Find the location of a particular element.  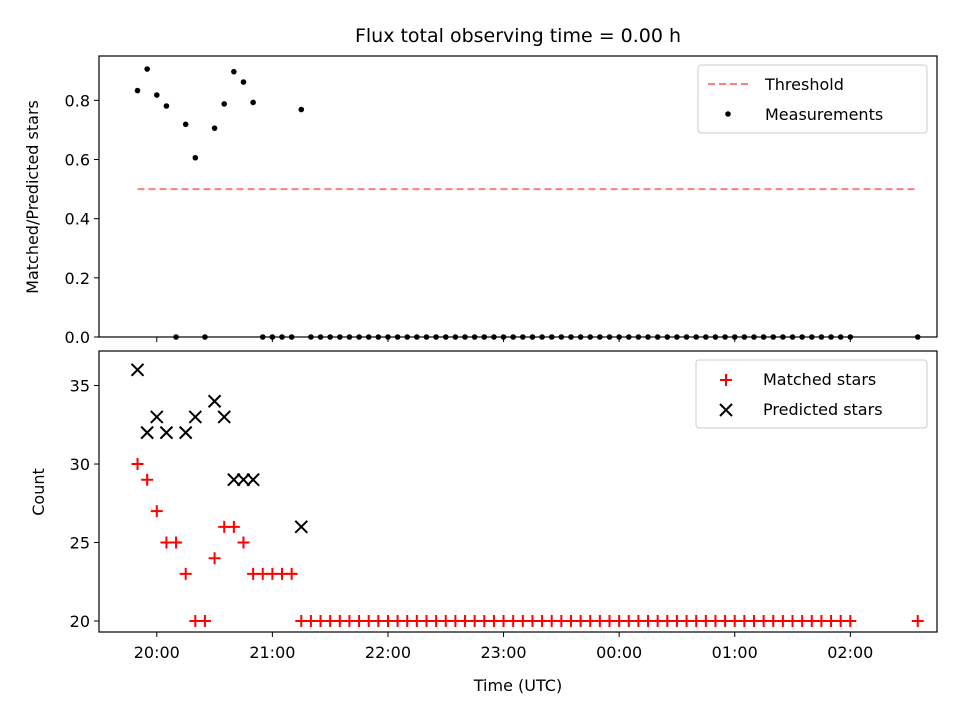

top-y-tick-label: 0.4 is located at coordinates (77, 219).